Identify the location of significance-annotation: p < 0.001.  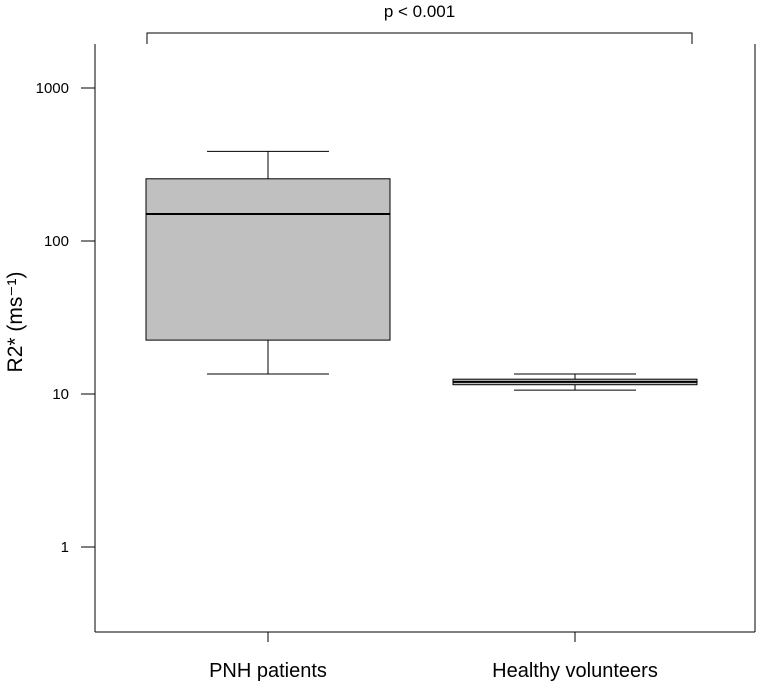
(419, 23).